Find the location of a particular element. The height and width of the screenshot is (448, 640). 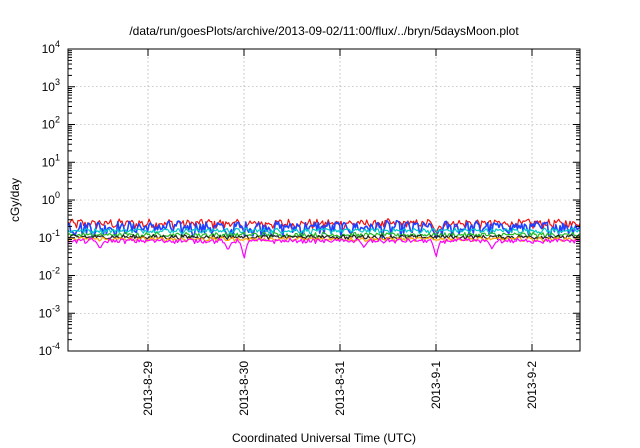

y-axis-label: cGy/day is located at coordinates (15, 200).